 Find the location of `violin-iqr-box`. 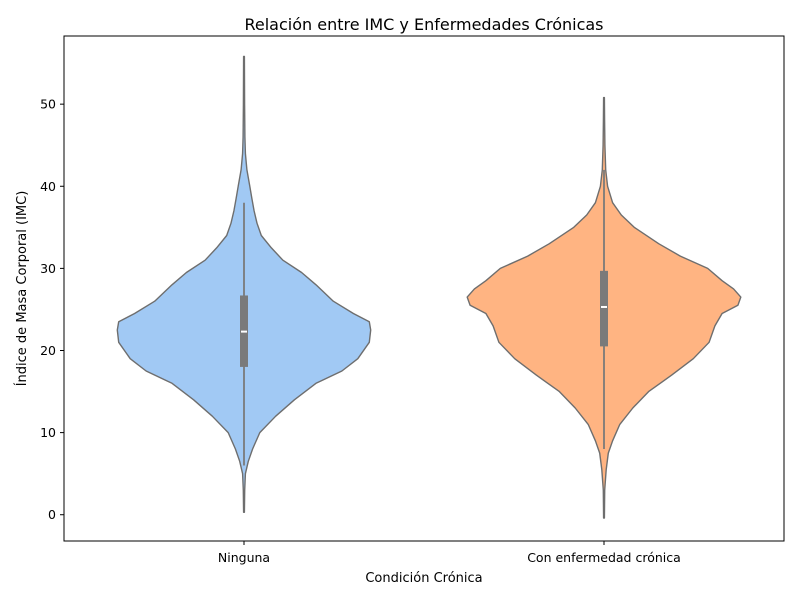

violin-iqr-box is located at coordinates (604, 308).